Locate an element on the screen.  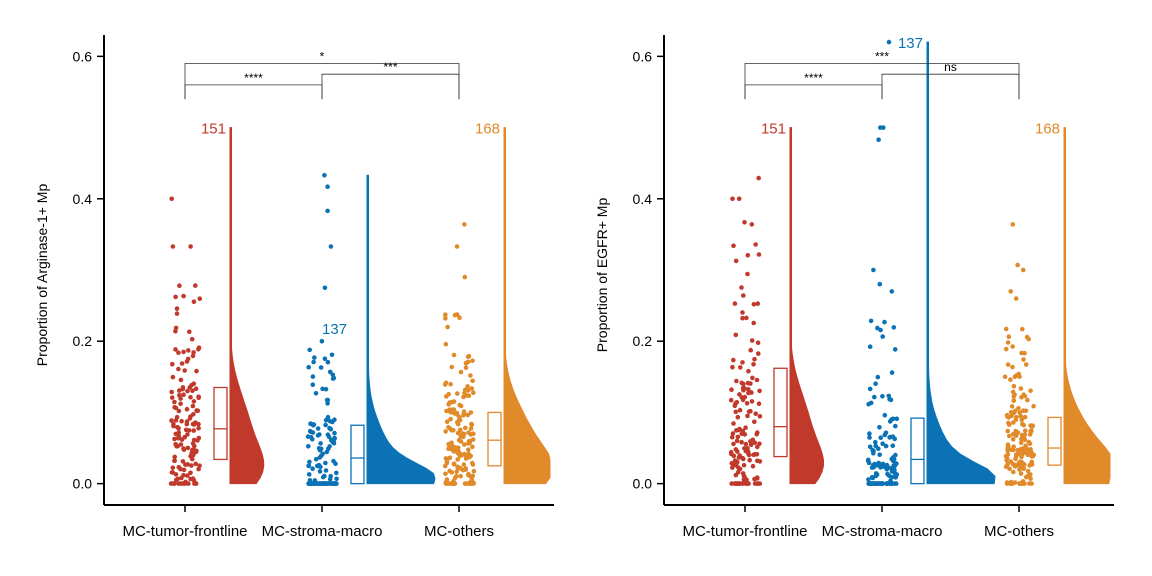
y-tick-label: 0.6 is located at coordinates (83, 56).